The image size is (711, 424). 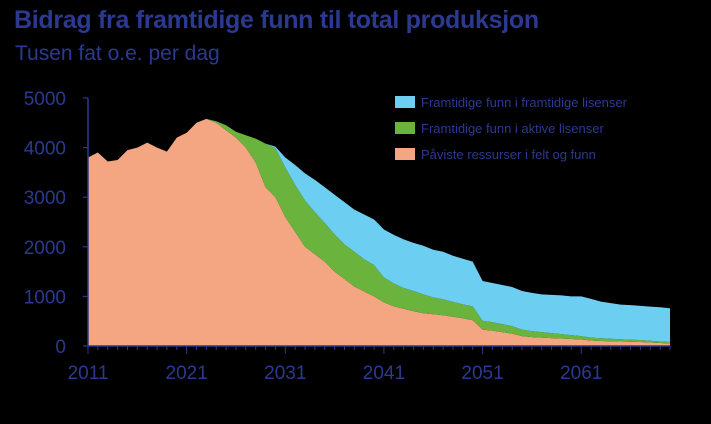 I want to click on y-tick-label: 2000, so click(x=45, y=248).